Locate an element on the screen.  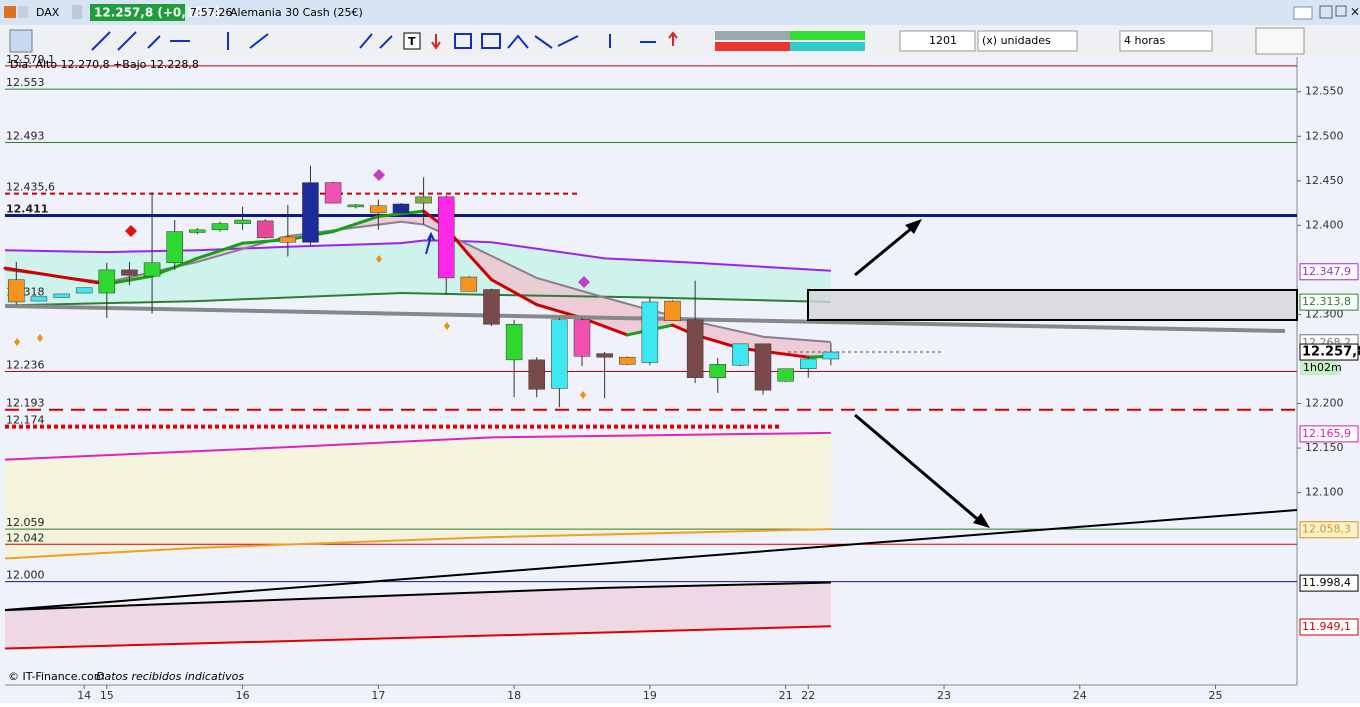
toolbar-icons: T is located at coordinates (343, 41).